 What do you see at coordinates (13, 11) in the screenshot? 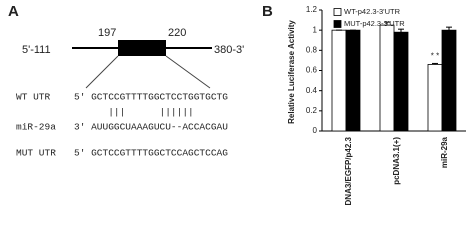
I see `panel-label: A` at bounding box center [13, 11].